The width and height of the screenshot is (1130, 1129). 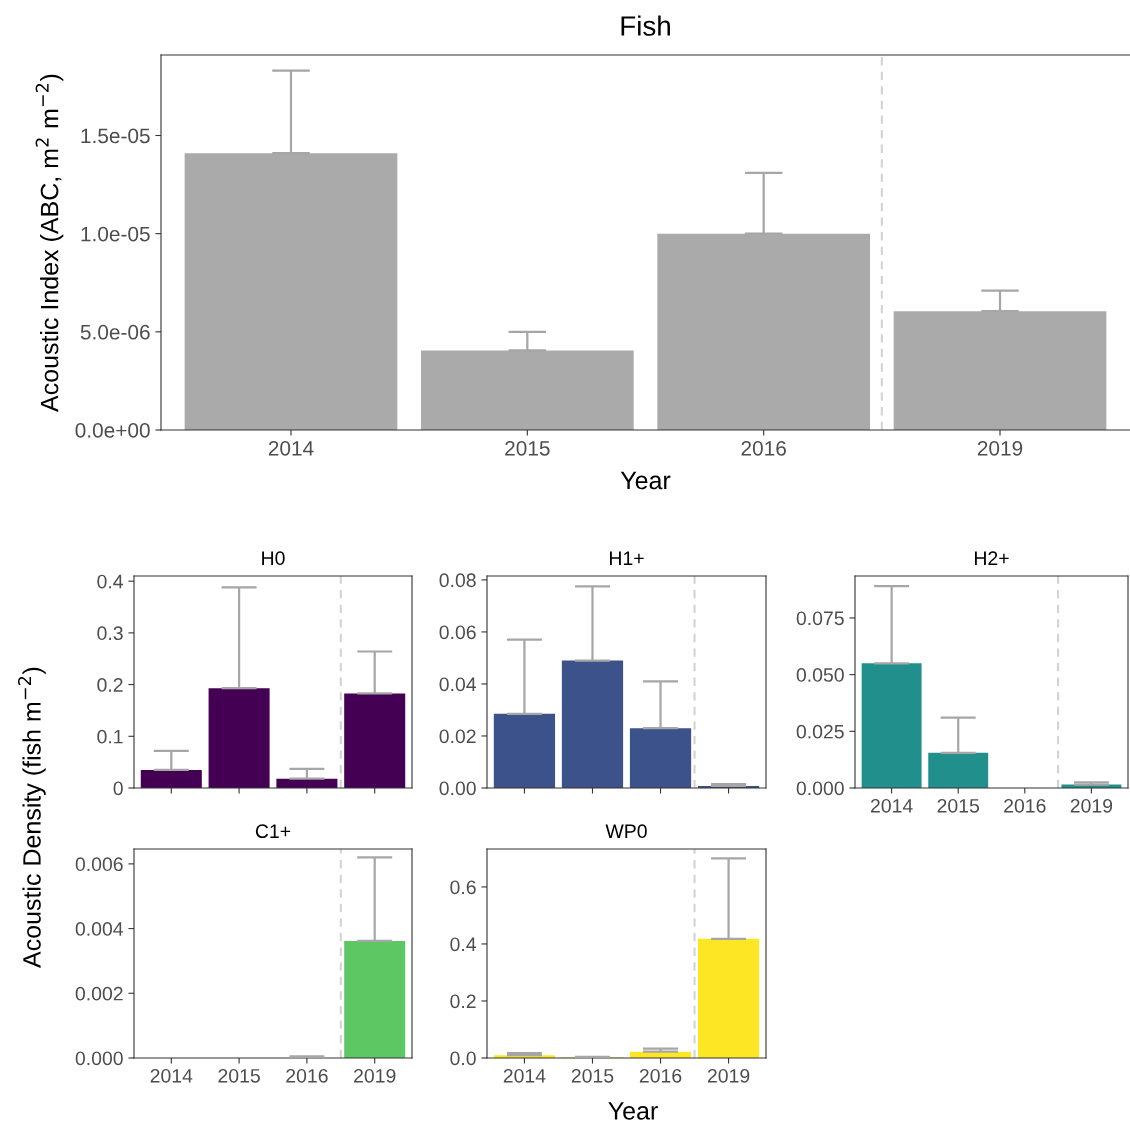 I want to click on y-axis-title: Acoustic Index (ABC, m$^{2}$ m$^{−2}$), so click(x=49, y=243).